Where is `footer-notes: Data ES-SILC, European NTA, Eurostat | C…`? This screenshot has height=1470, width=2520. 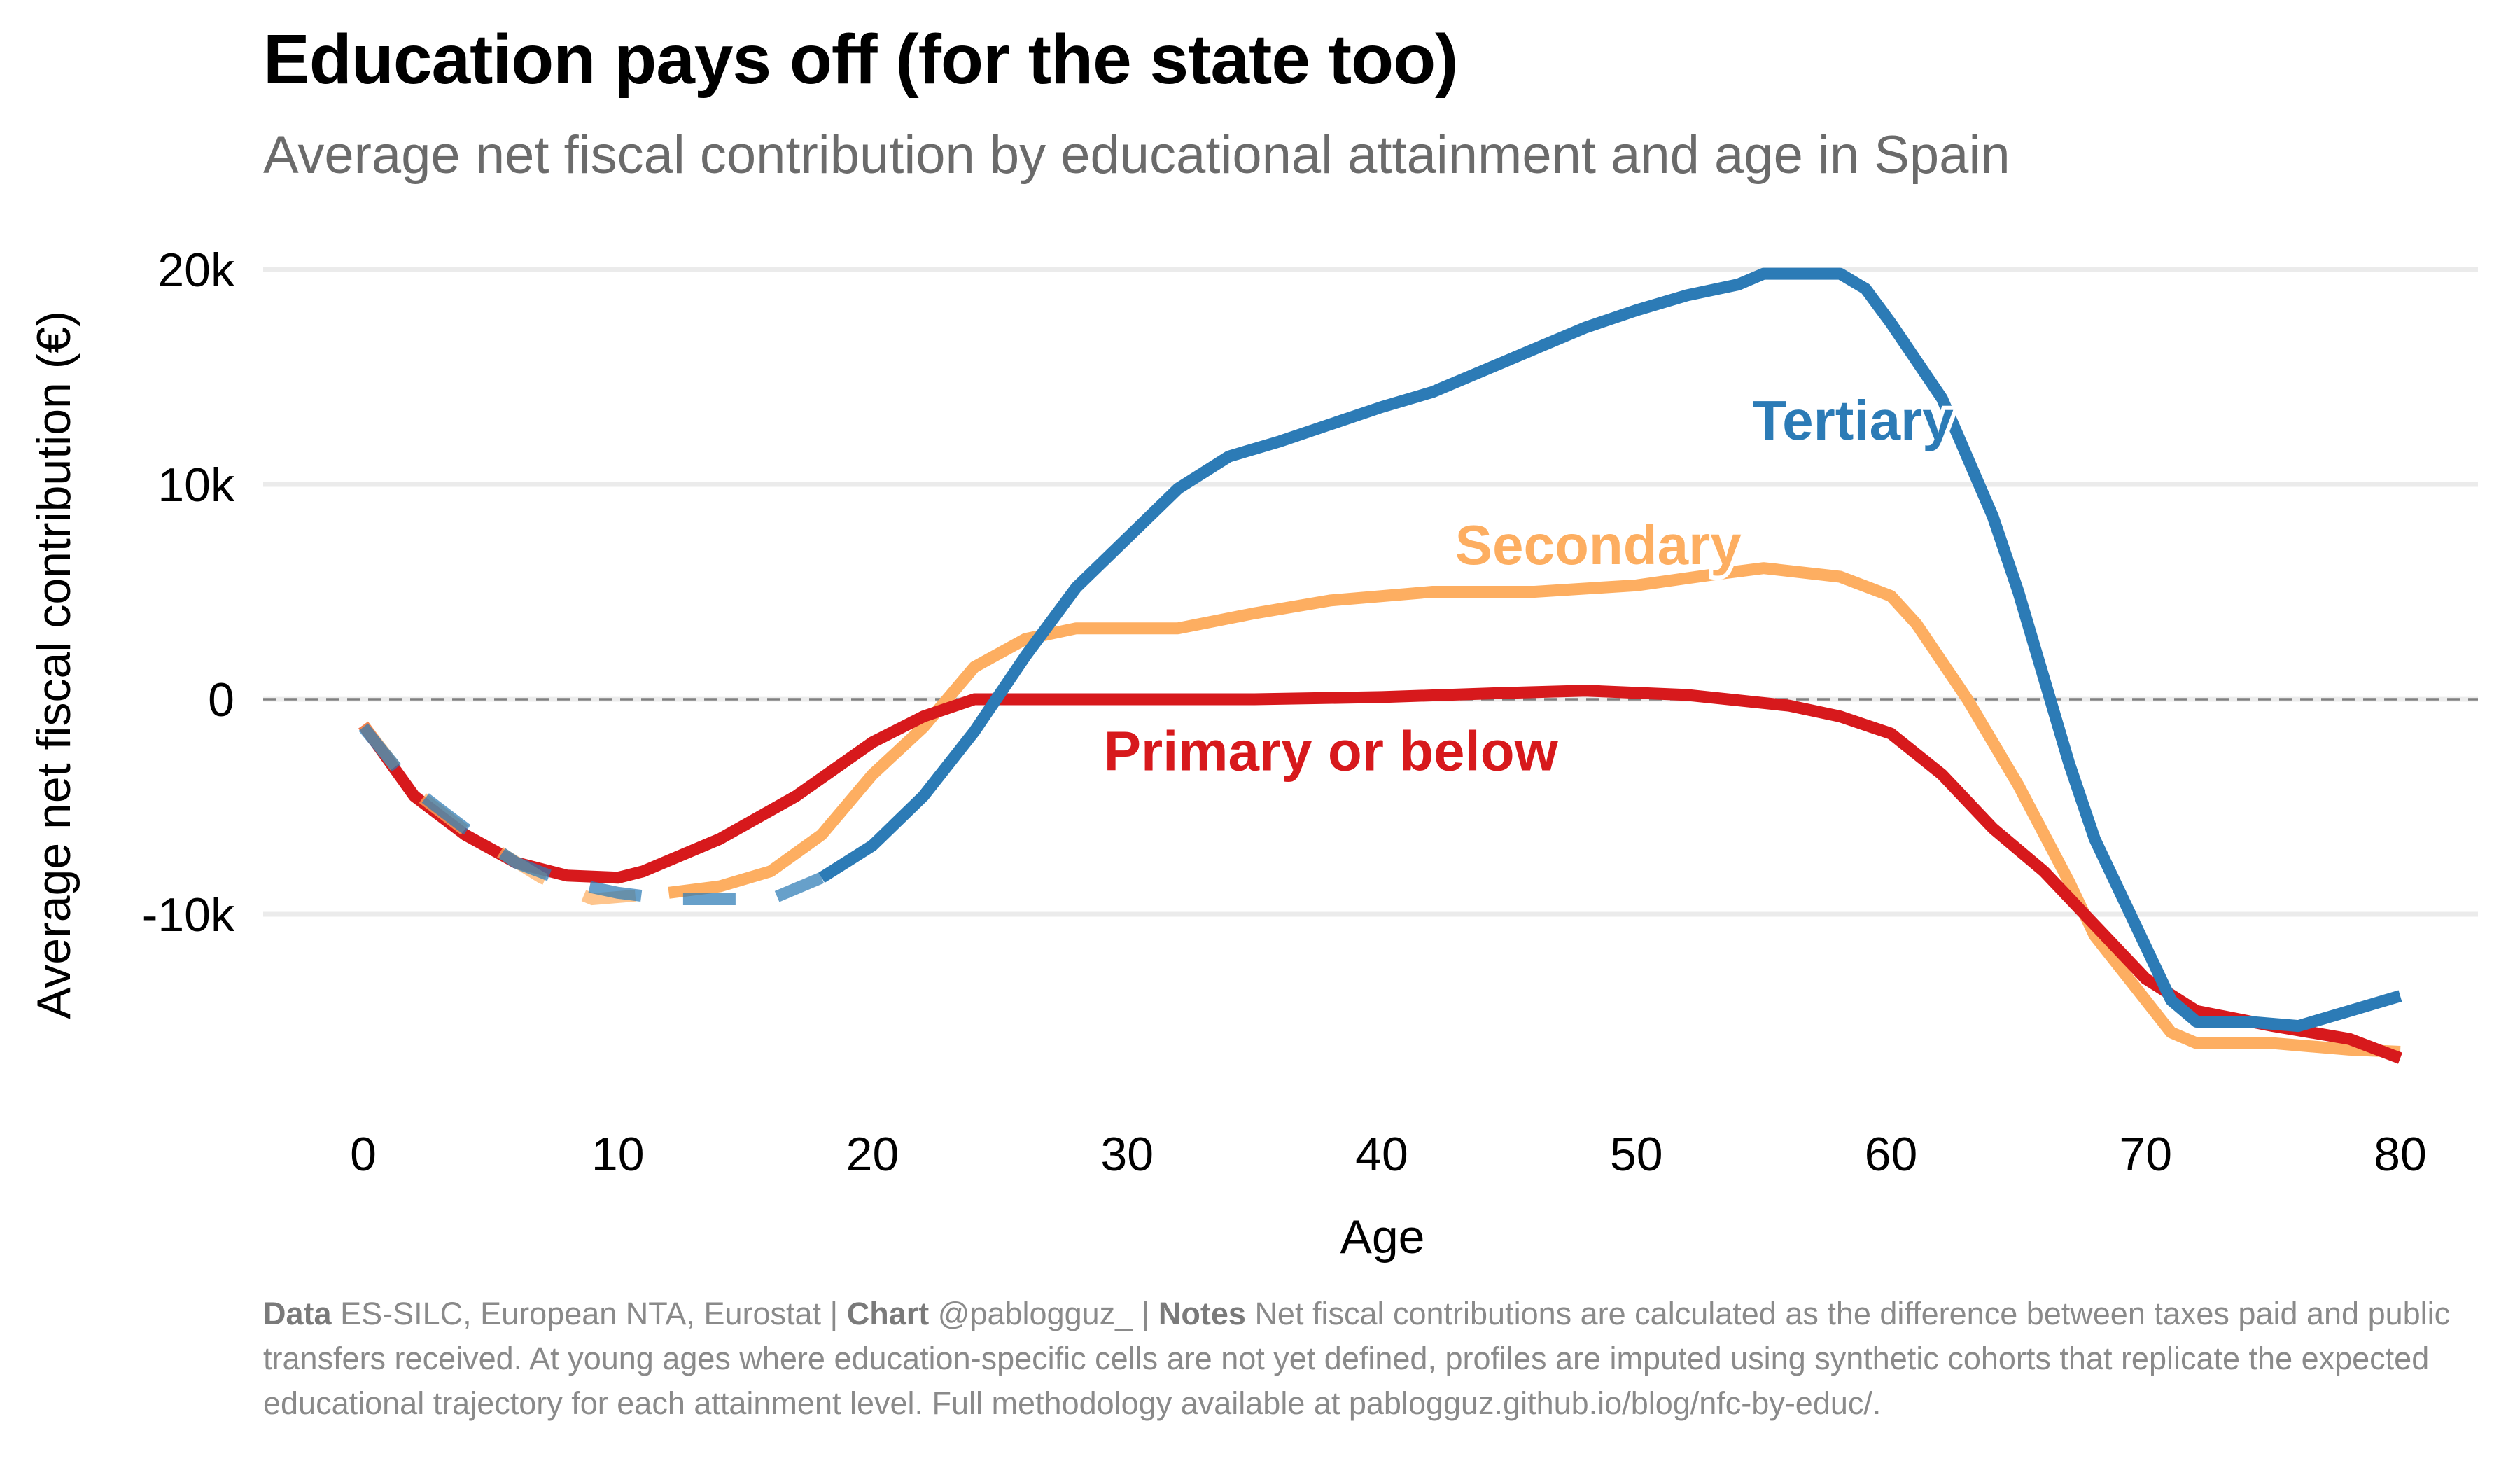 footer-notes: Data ES-SILC, European NTA, Eurostat | C… is located at coordinates (1362, 1359).